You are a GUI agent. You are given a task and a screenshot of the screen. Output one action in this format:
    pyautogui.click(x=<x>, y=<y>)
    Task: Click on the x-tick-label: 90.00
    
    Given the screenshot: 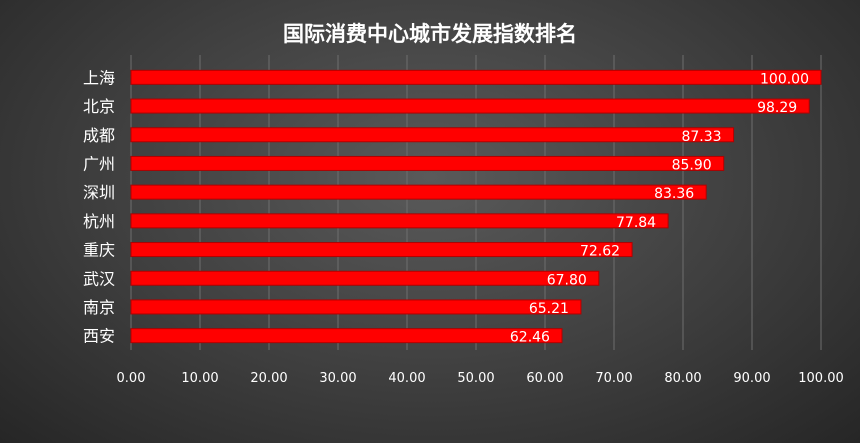 What is the action you would take?
    pyautogui.click(x=751, y=378)
    